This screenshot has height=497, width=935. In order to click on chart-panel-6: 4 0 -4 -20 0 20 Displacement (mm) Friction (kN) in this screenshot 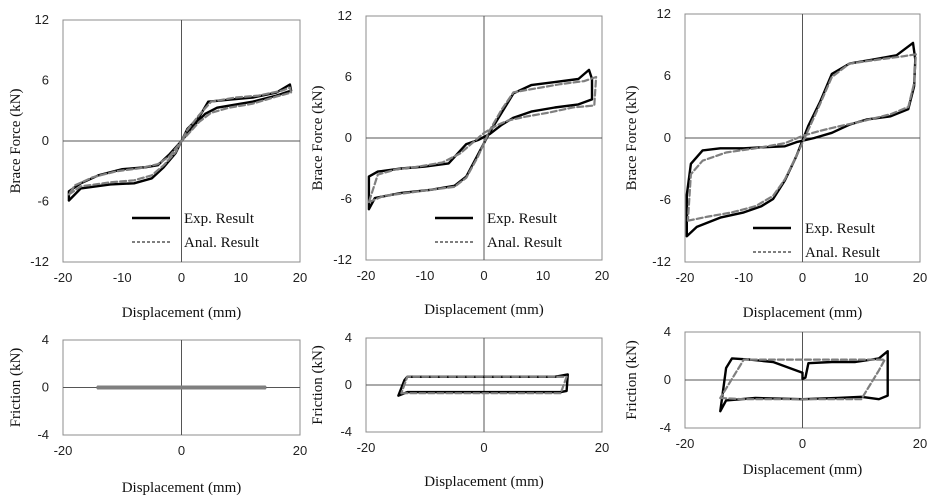, I will do `click(775, 401)`.